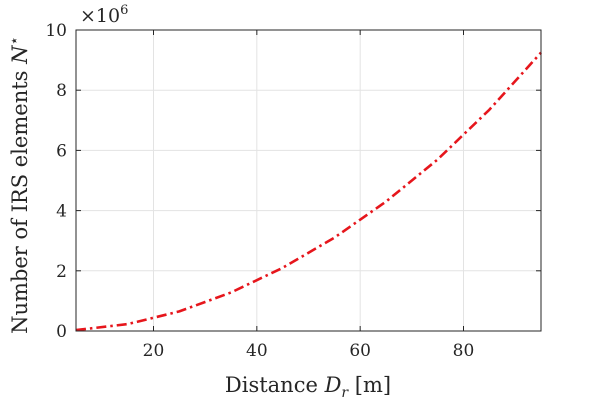 The width and height of the screenshot is (598, 405). What do you see at coordinates (104, 15) in the screenshot?
I see `y-multiplier: ×10⁶` at bounding box center [104, 15].